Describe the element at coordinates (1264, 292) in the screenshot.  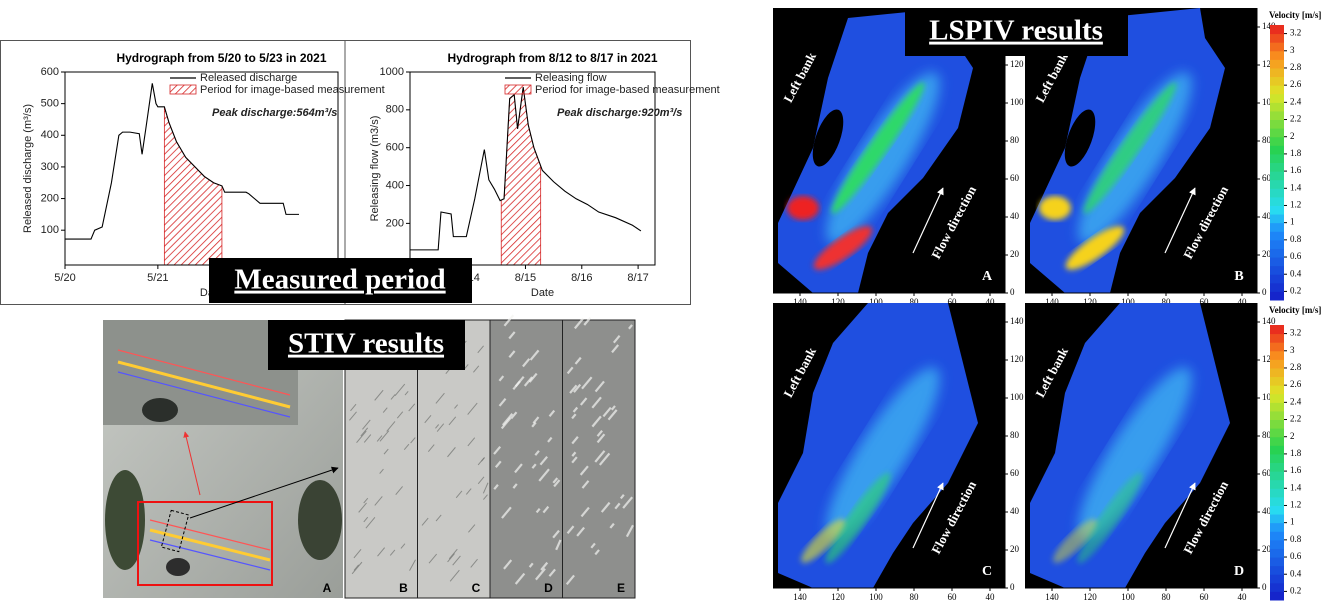
I see `y-tick-label: 0` at that location.